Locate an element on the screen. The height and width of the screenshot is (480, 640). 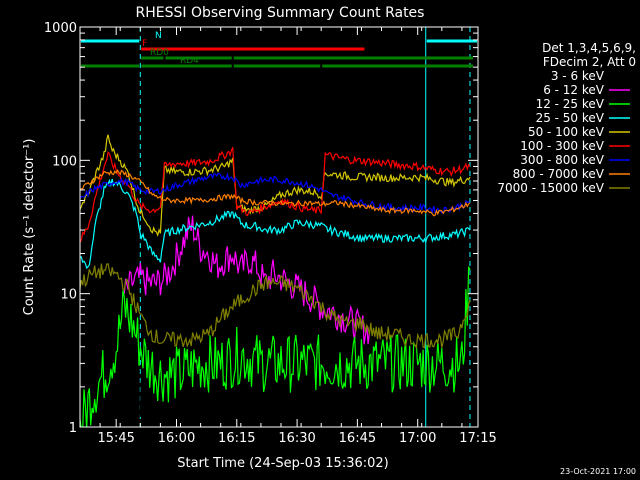
x-tick-label: 17:00 is located at coordinates (417, 438).